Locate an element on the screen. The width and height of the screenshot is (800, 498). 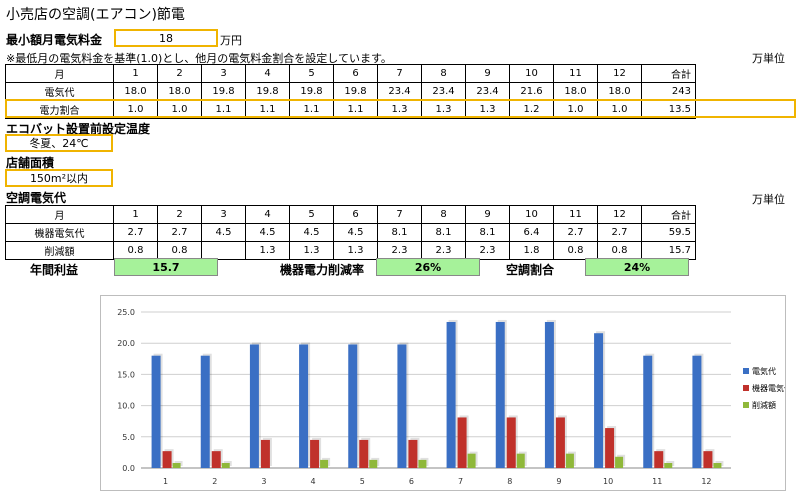
total-cell: 13.5 is located at coordinates (668, 109).